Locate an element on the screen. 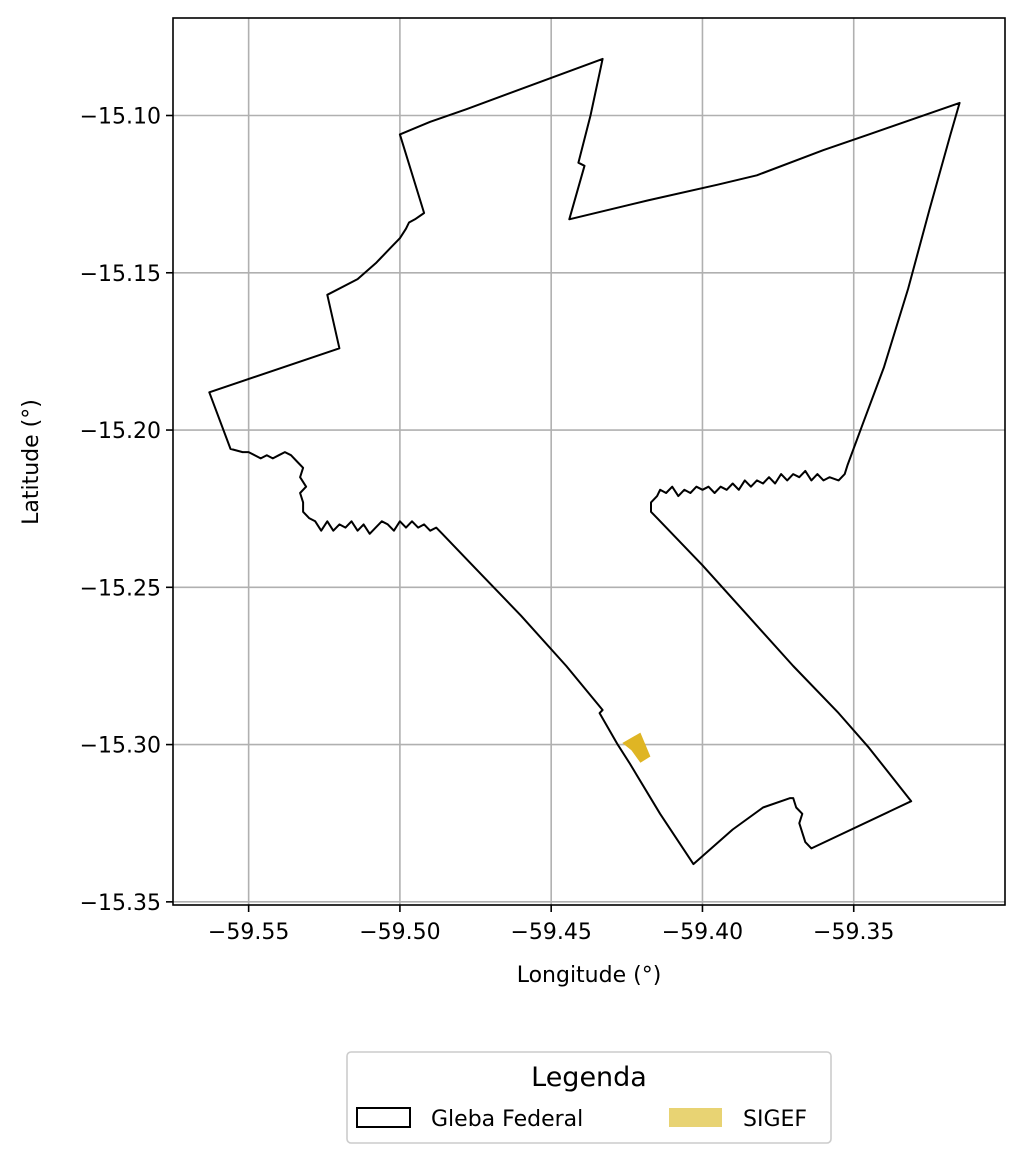 The image size is (1024, 1163). x-tick-label: −59.50 is located at coordinates (399, 932).